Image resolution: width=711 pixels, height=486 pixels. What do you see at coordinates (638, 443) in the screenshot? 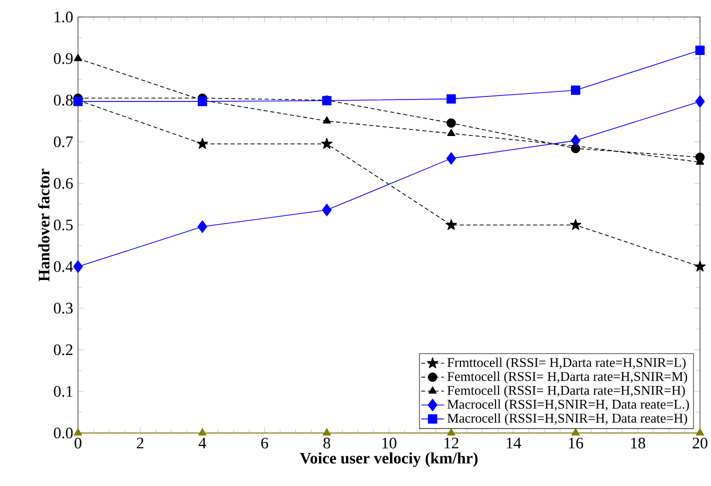
I see `x-tick-label: 18` at bounding box center [638, 443].